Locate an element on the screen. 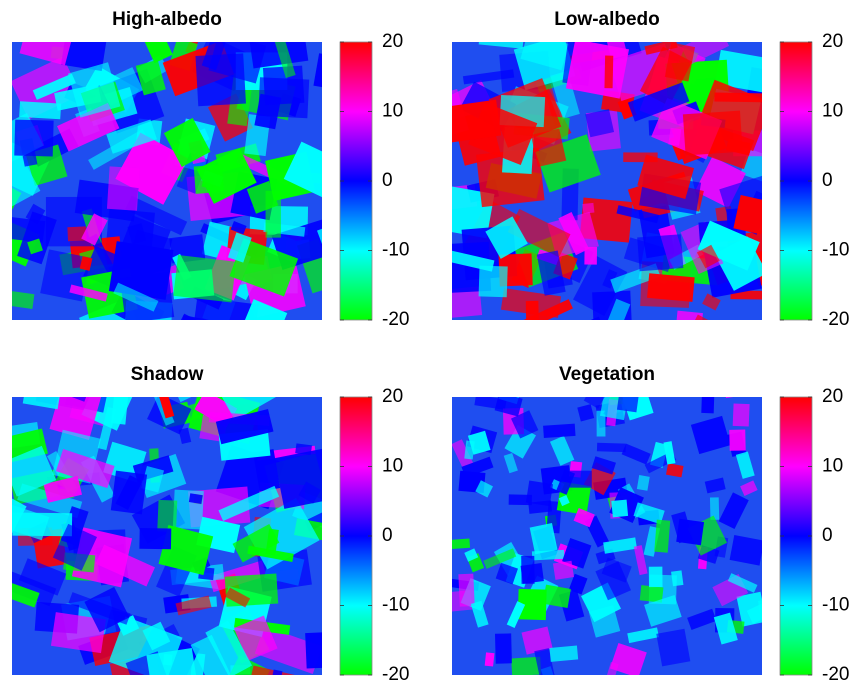 This screenshot has height=690, width=864. colorbar is located at coordinates (796, 181).